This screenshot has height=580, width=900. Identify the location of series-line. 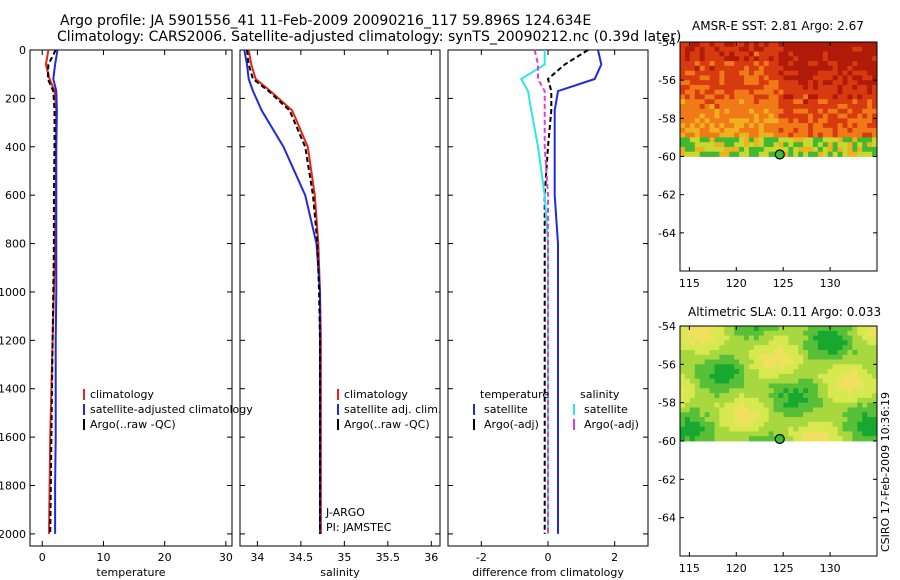
(55, 291).